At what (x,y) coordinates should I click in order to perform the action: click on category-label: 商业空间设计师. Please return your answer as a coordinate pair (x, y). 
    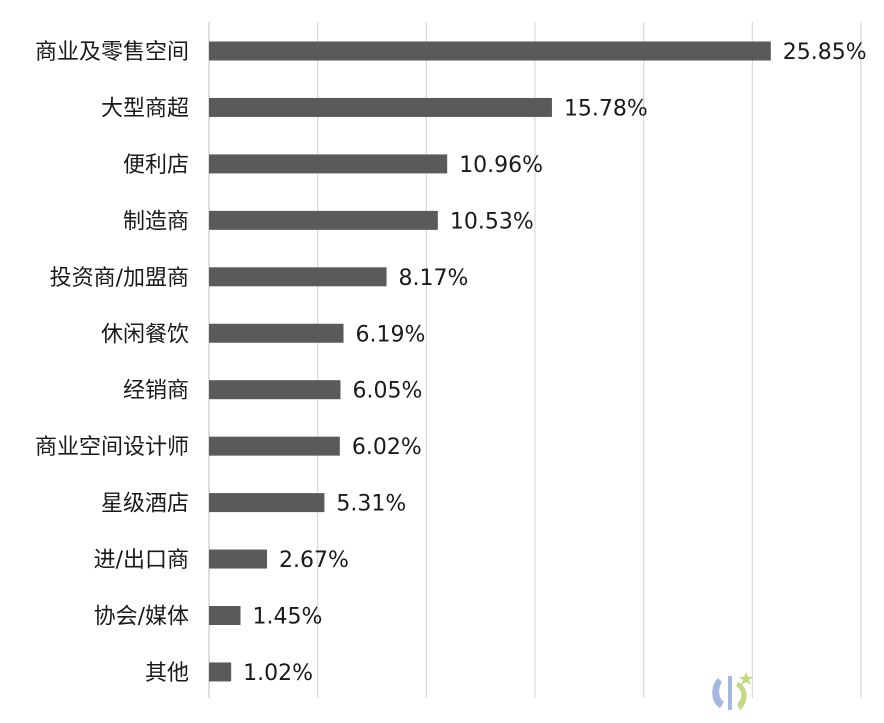
    Looking at the image, I should click on (112, 447).